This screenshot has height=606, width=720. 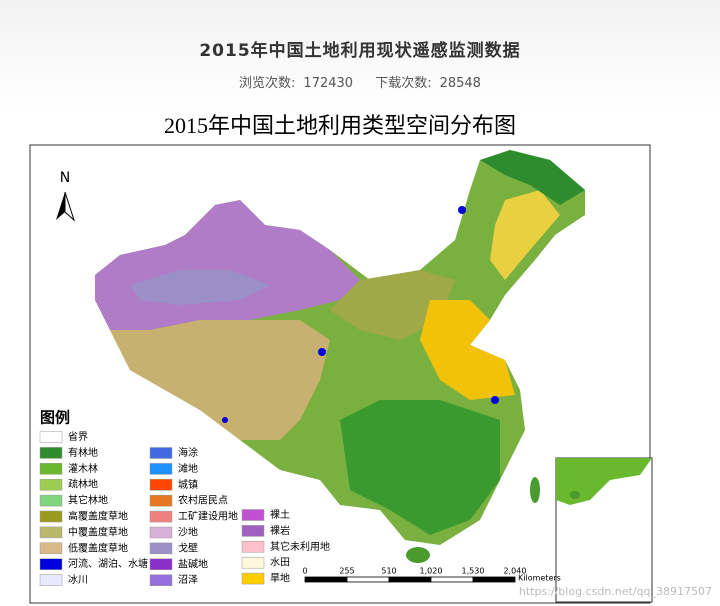 What do you see at coordinates (604, 530) in the screenshot?
I see `inset-map` at bounding box center [604, 530].